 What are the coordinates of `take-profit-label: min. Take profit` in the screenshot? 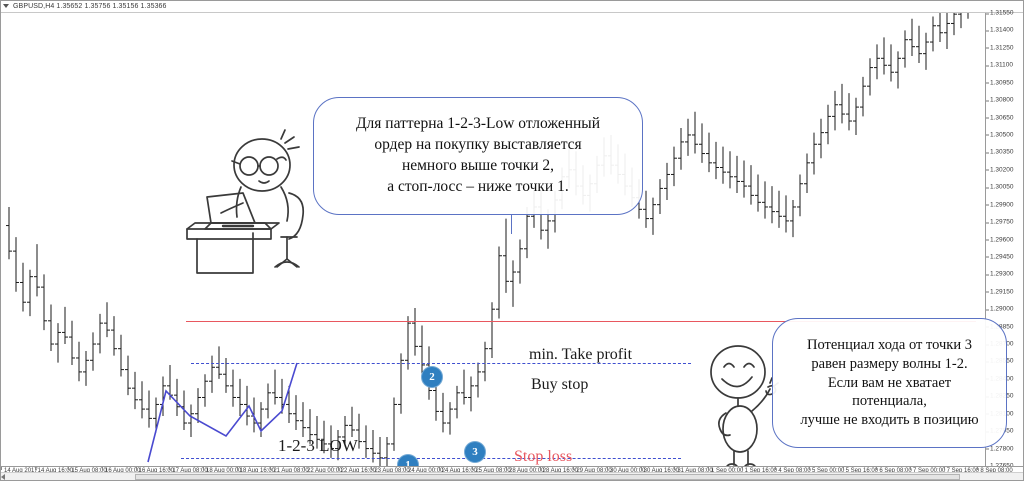 It's located at (581, 354).